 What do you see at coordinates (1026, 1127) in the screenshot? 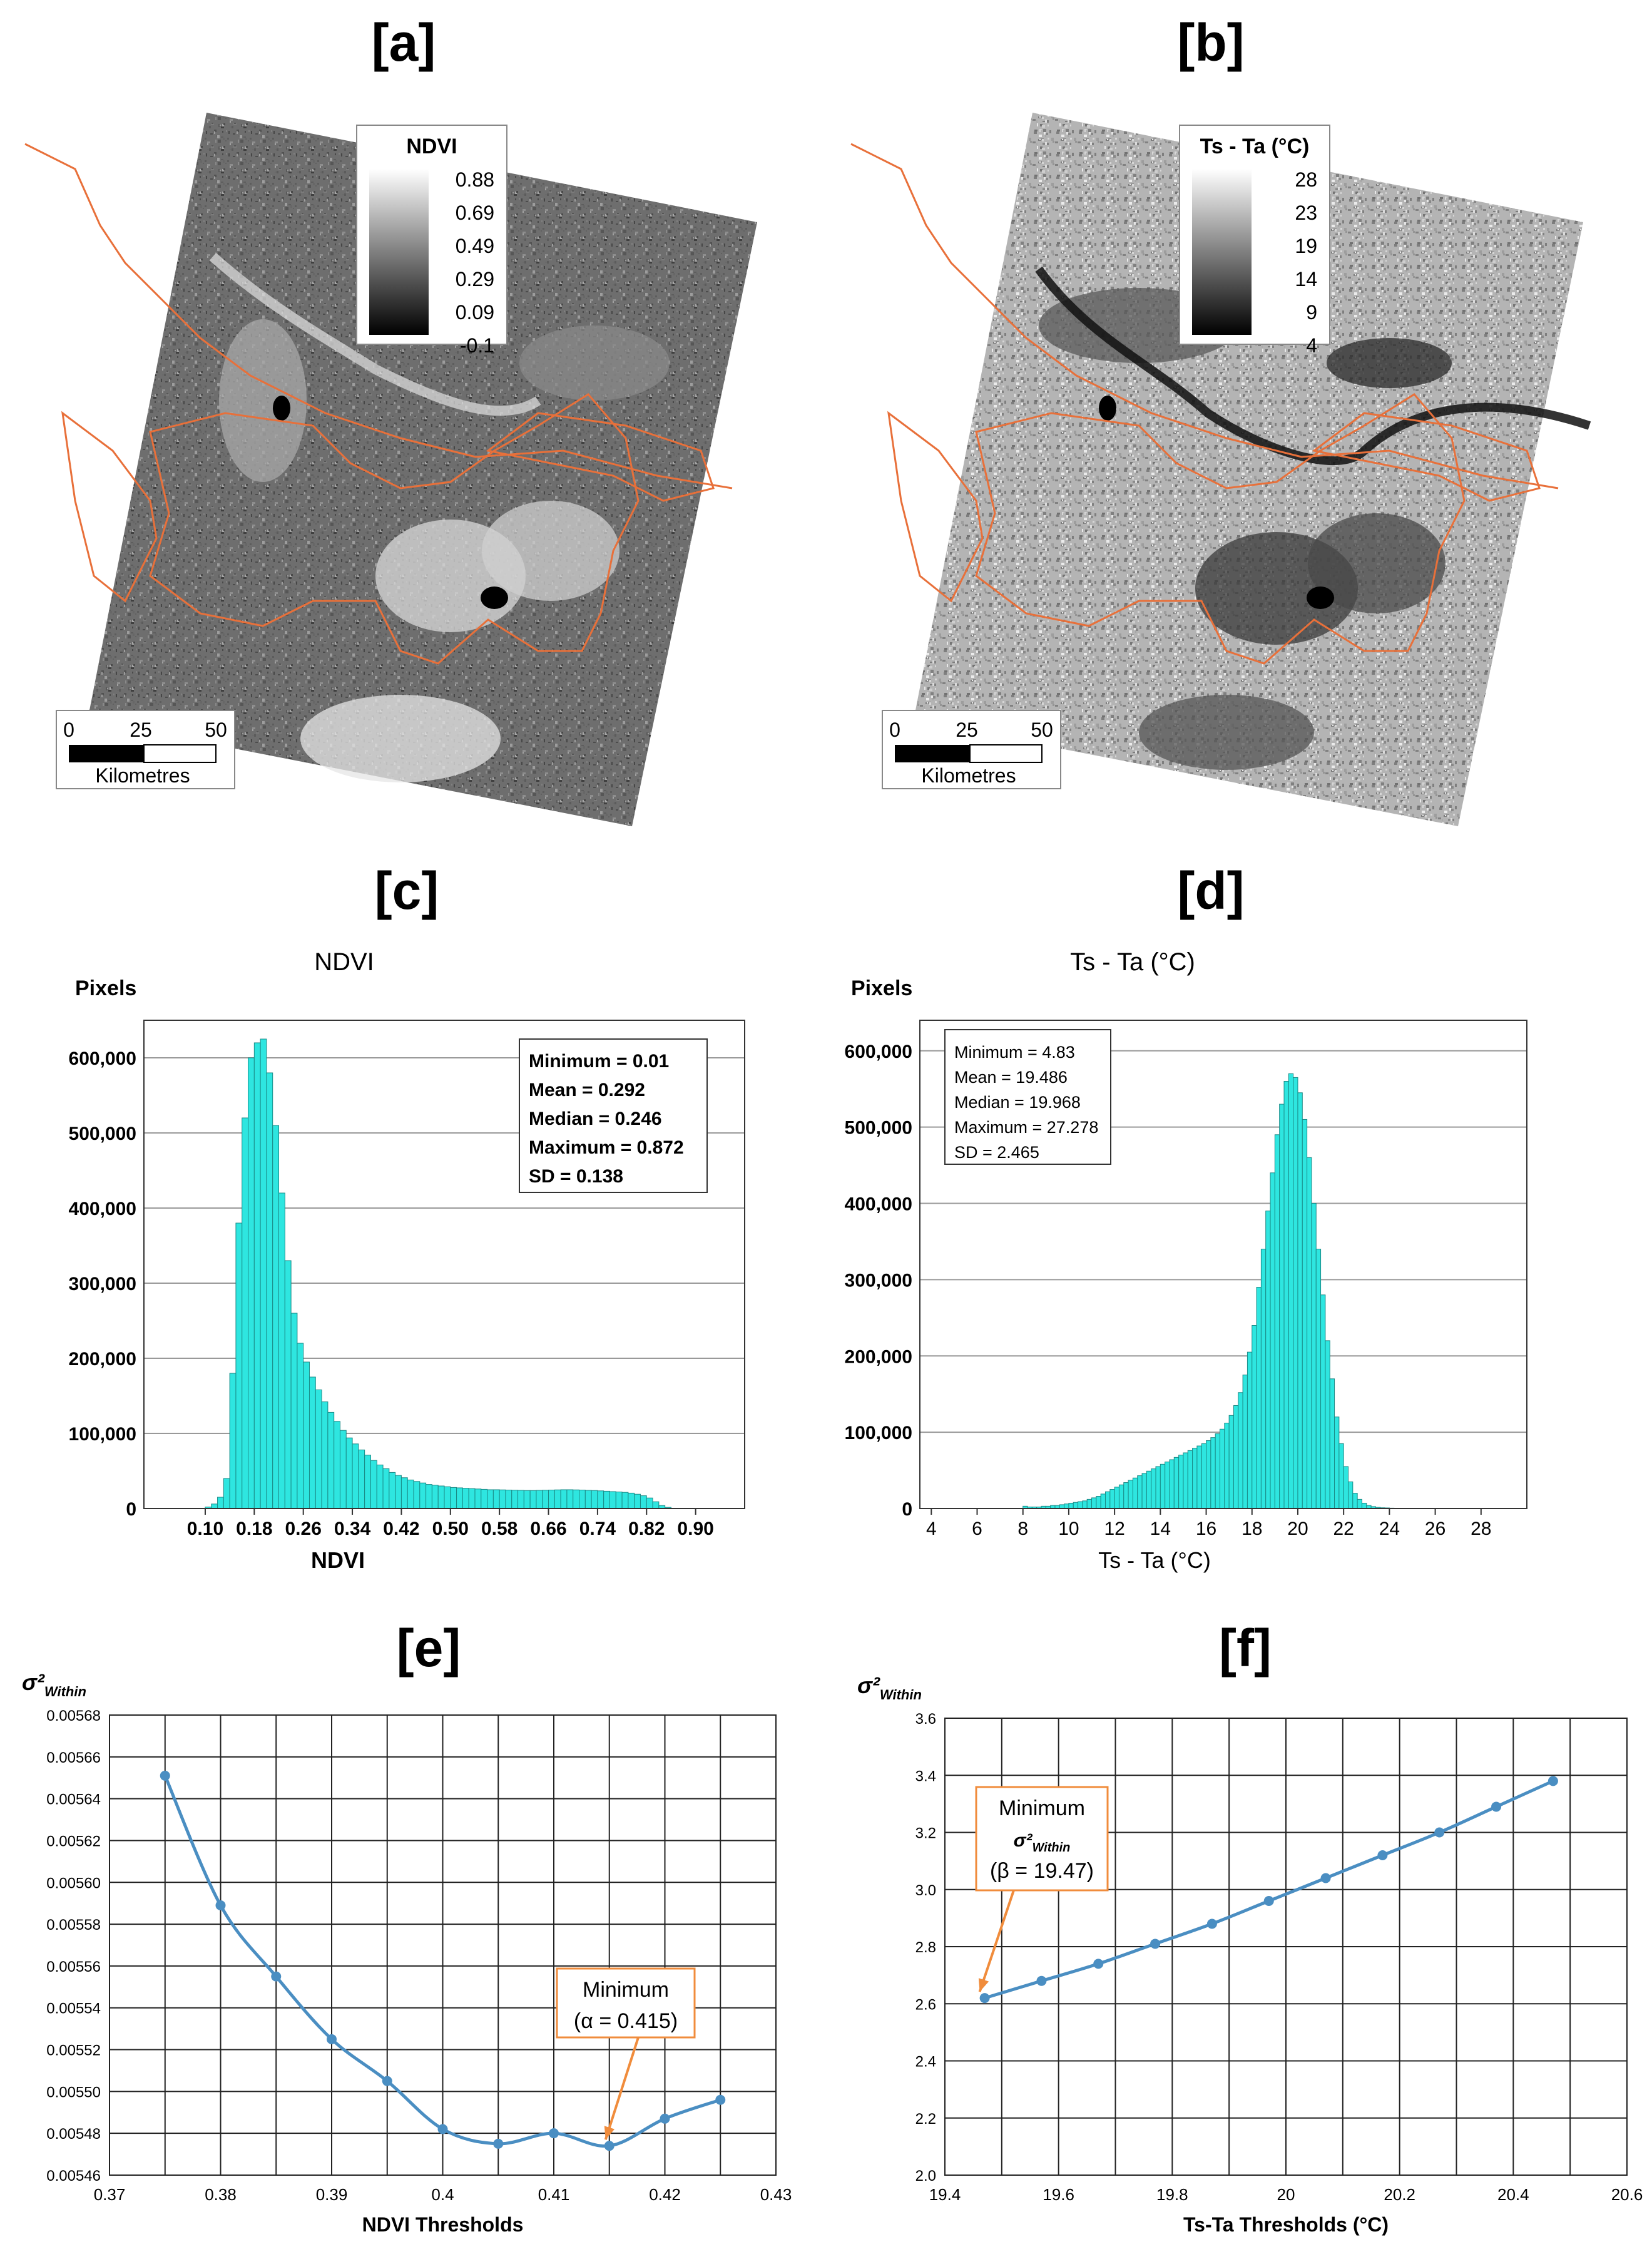
I see `stats-line: Maximum = 27.278` at bounding box center [1026, 1127].